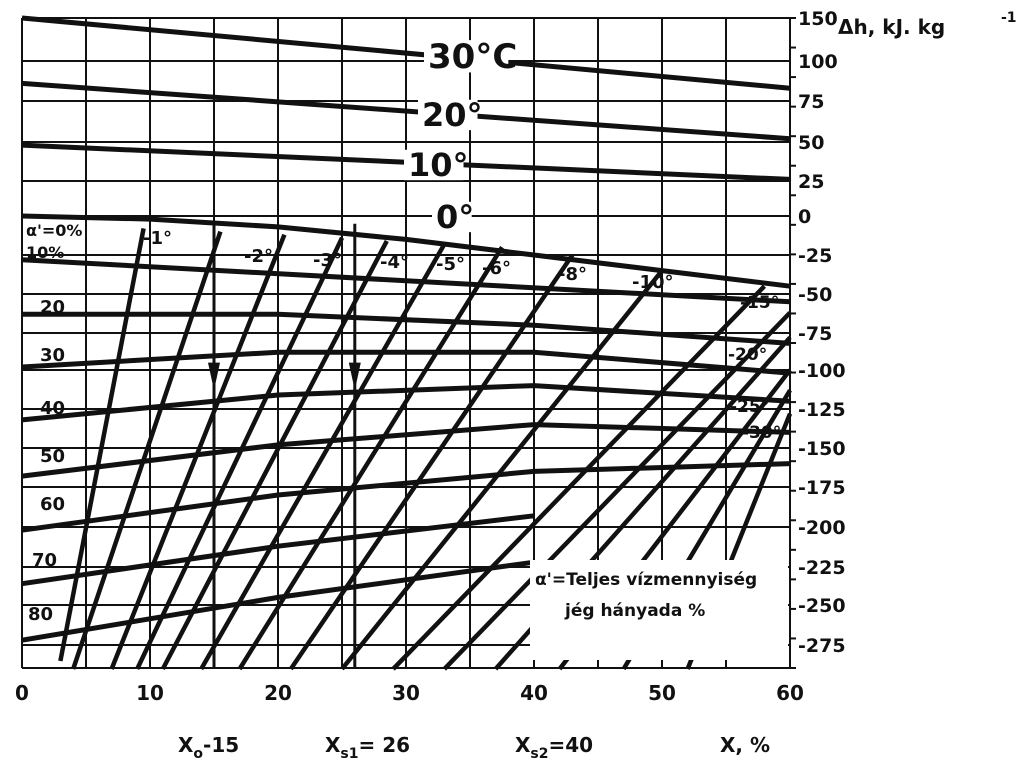 This screenshot has height=780, width=1024. Describe the element at coordinates (818, 62) in the screenshot. I see `y-tick-label: 100` at that location.